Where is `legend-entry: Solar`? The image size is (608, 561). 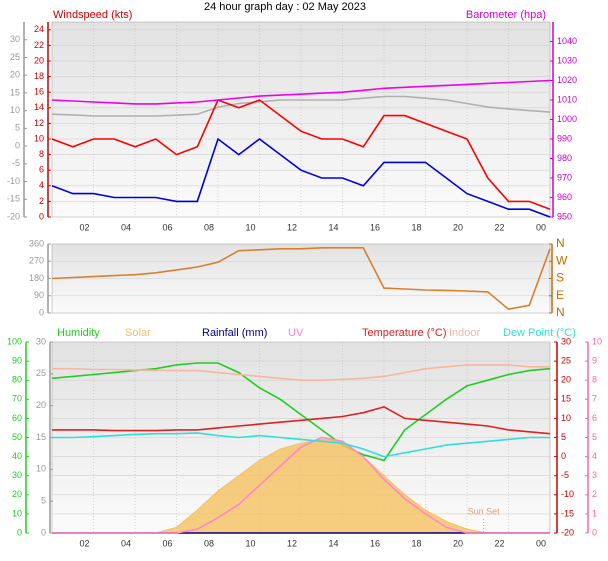
legend-entry: Solar is located at coordinates (138, 333).